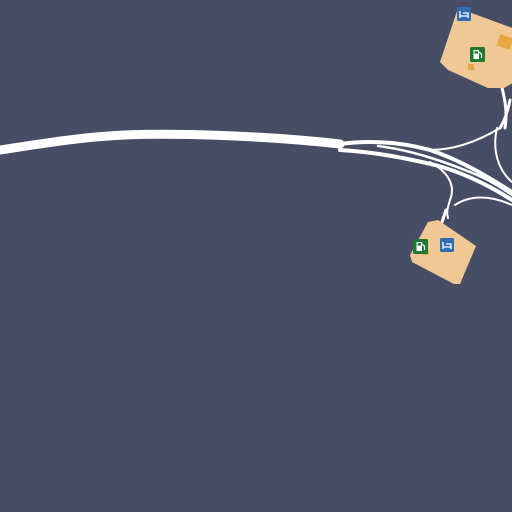 The width and height of the screenshot is (512, 512). I want to click on service-area-south, so click(443, 252).